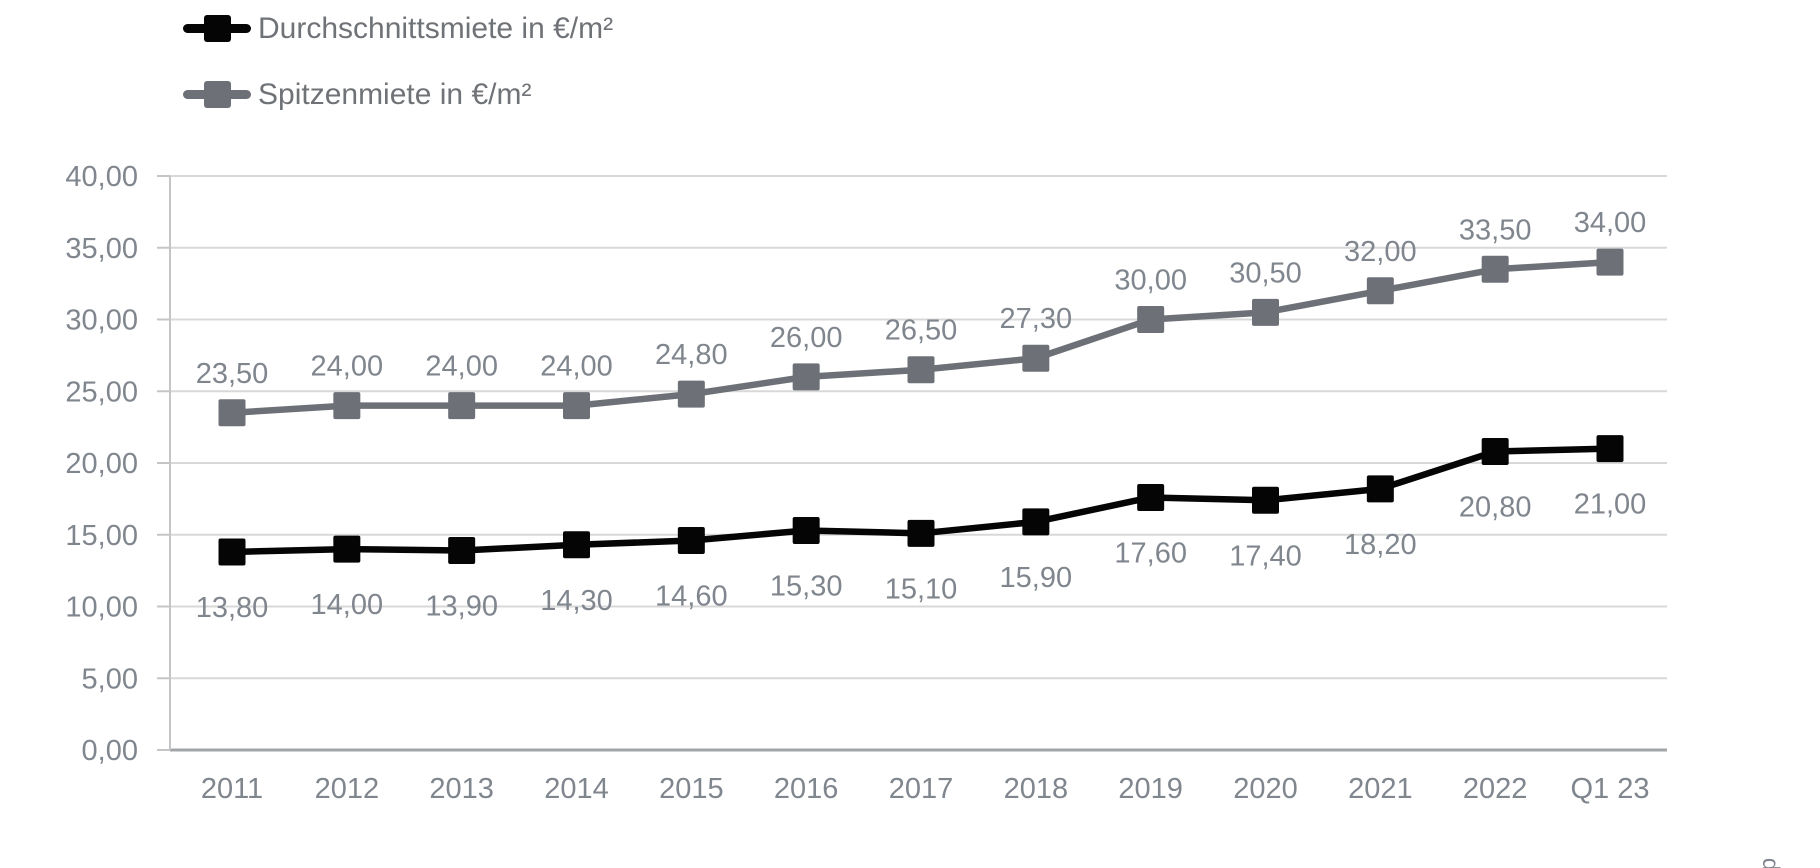 The width and height of the screenshot is (1820, 868). I want to click on y-tick-label: 15,00, so click(101, 536).